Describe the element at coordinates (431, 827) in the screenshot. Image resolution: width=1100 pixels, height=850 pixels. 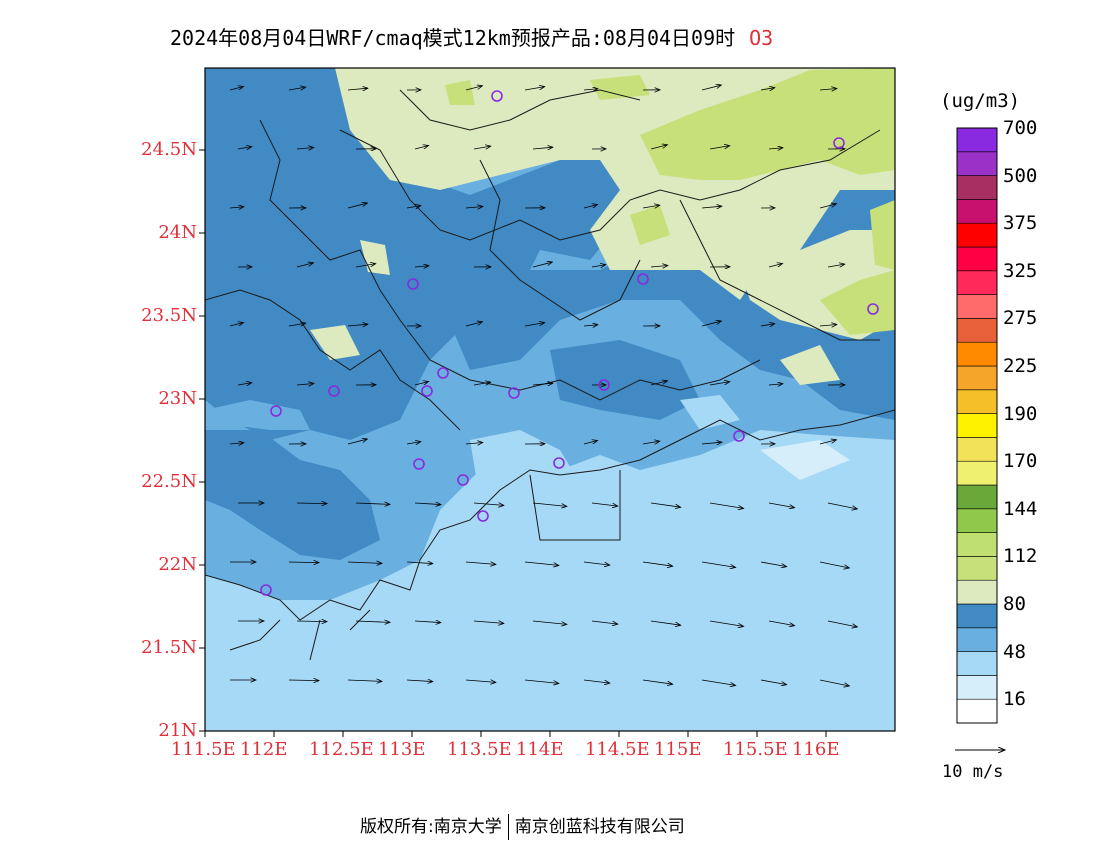
I see `copyright-left: 版权所有:南京大学` at that location.